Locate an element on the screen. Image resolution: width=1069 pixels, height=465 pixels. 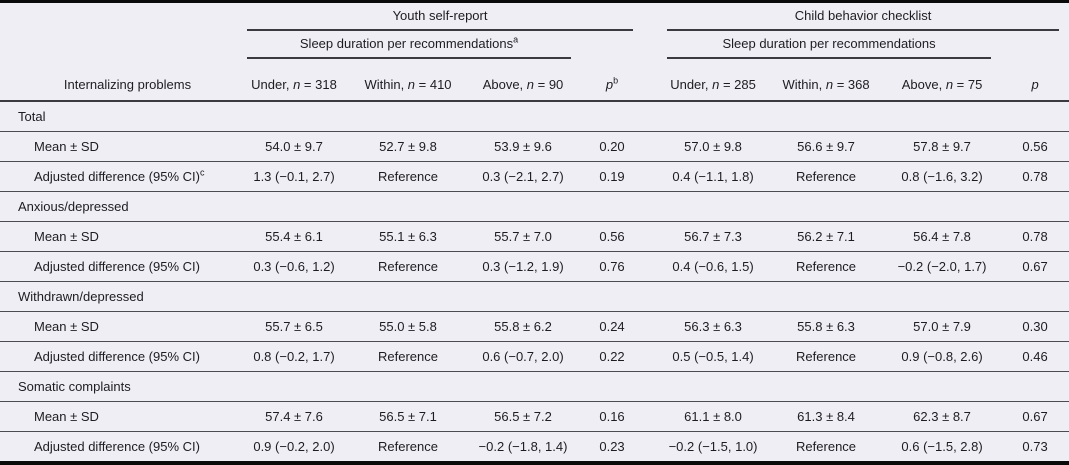
value-cell: 0.4 (−0.6, 1.5) is located at coordinates (713, 266).